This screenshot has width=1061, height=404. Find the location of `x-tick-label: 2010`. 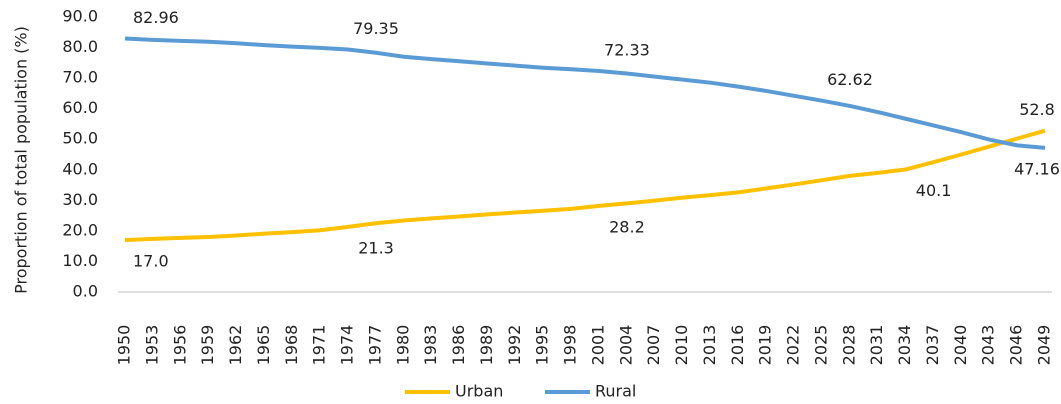

x-tick-label: 2010 is located at coordinates (681, 345).